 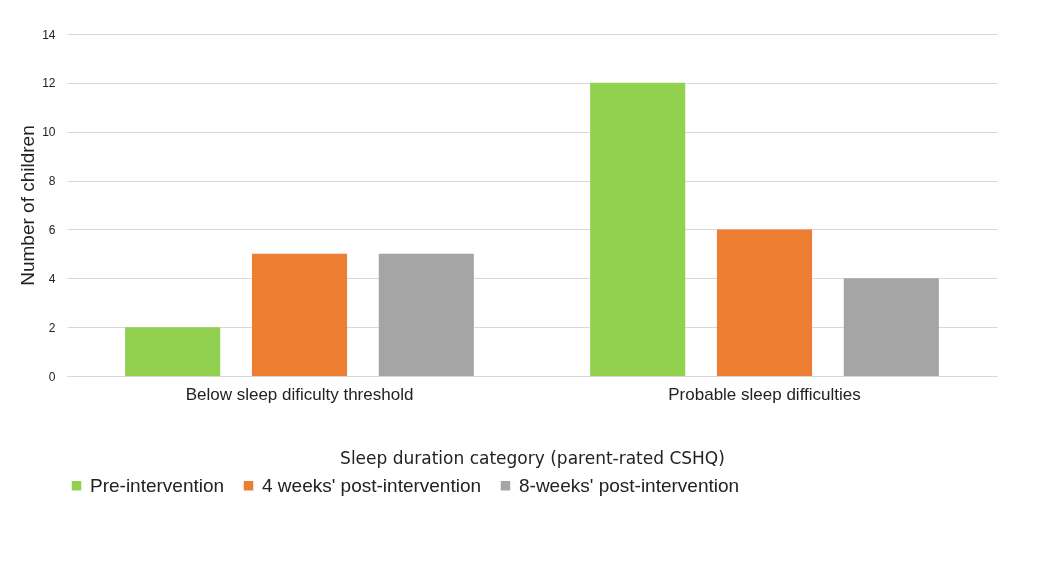 I want to click on y-tick-label: 10, so click(x=49, y=132).